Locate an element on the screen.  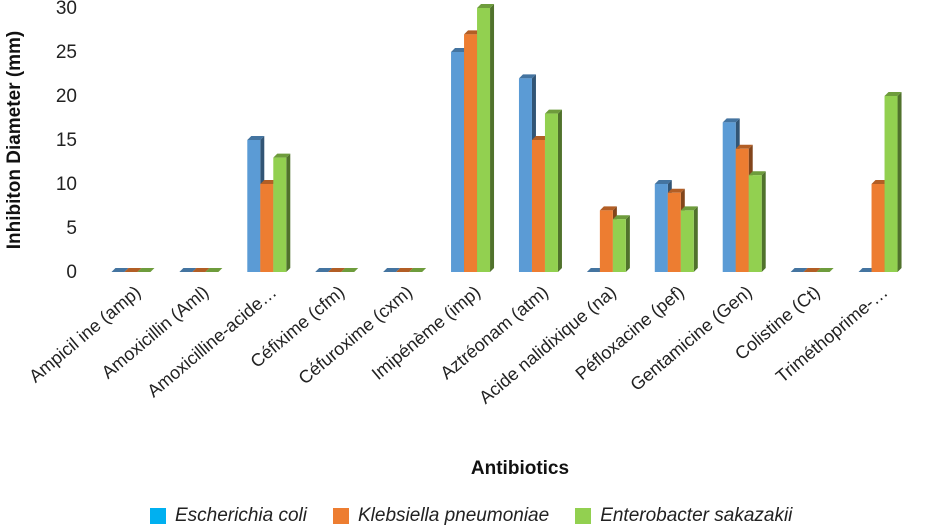
y-tick-label: 0 is located at coordinates (71, 272).